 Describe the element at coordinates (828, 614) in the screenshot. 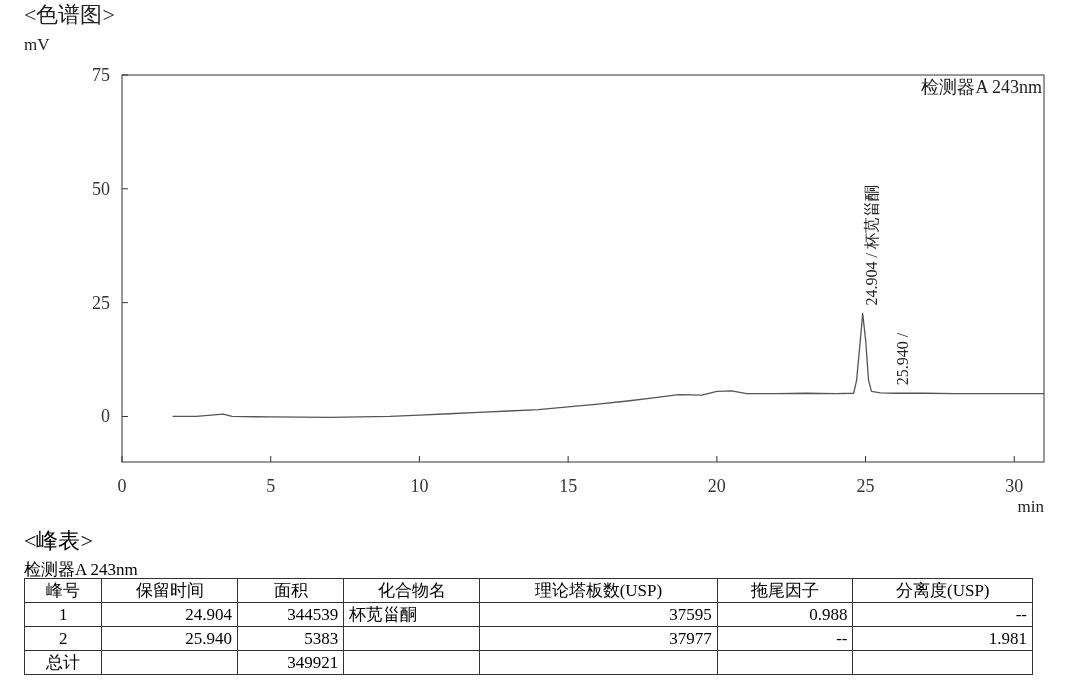

I see `text: 0.988` at that location.